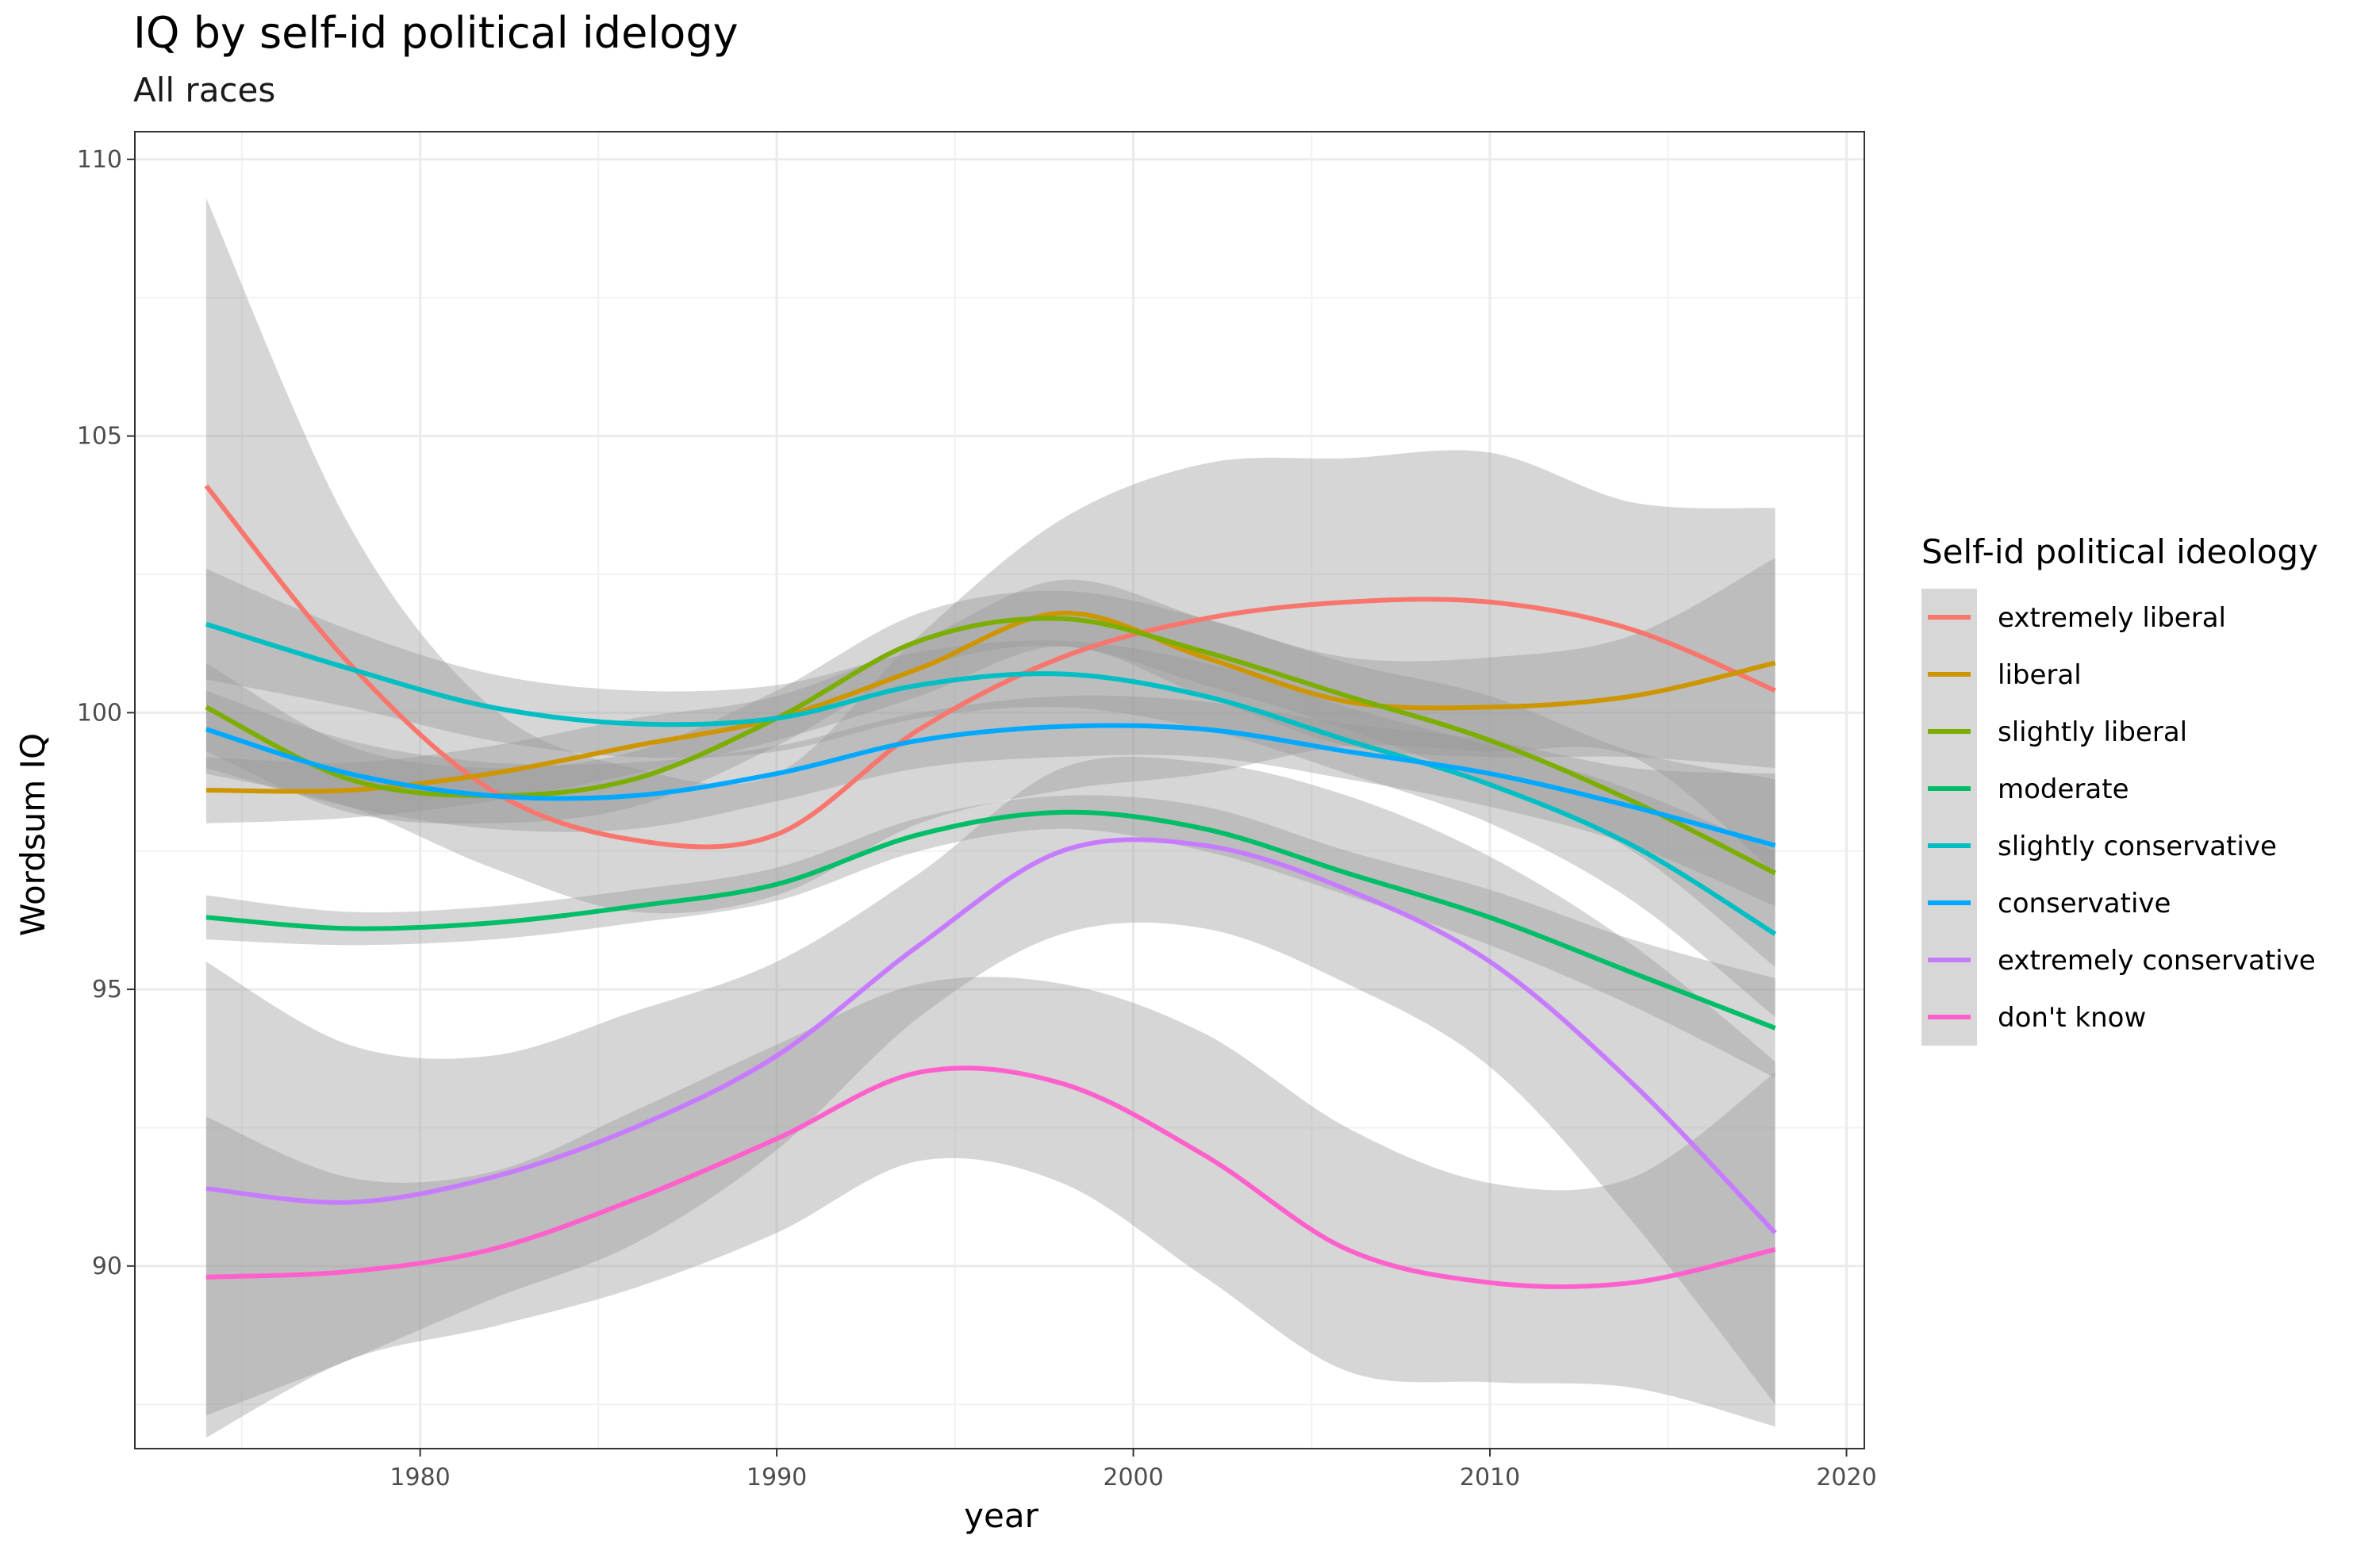  I want to click on legend-label: don't know, so click(2072, 1018).